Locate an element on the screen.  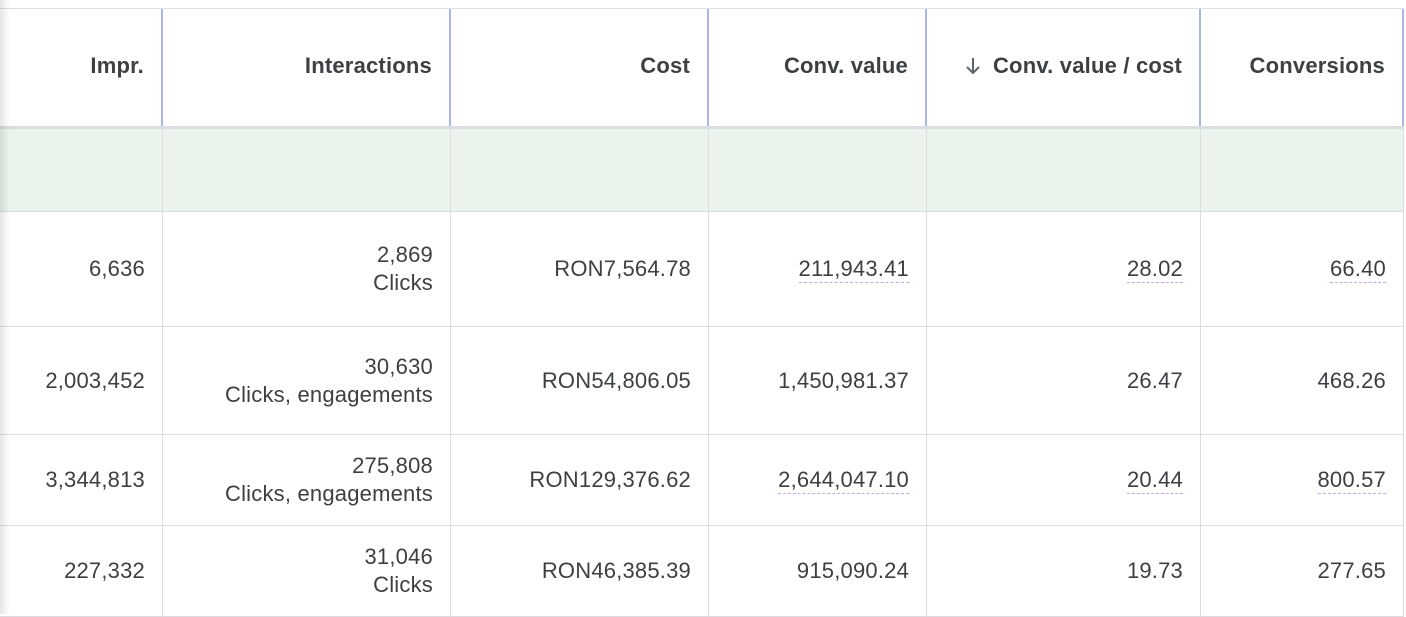
conversions-value: 277.65 is located at coordinates (1351, 570).